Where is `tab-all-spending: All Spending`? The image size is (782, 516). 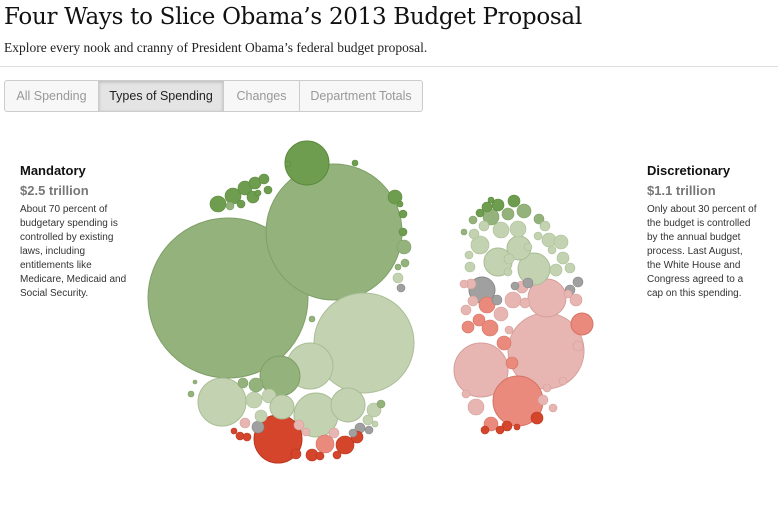
tab-all-spending: All Spending is located at coordinates (52, 96).